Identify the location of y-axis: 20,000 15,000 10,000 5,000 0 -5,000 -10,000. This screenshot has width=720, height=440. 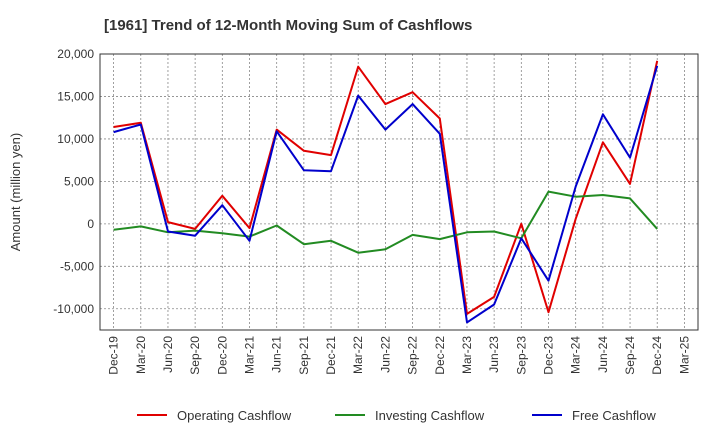
(73, 181).